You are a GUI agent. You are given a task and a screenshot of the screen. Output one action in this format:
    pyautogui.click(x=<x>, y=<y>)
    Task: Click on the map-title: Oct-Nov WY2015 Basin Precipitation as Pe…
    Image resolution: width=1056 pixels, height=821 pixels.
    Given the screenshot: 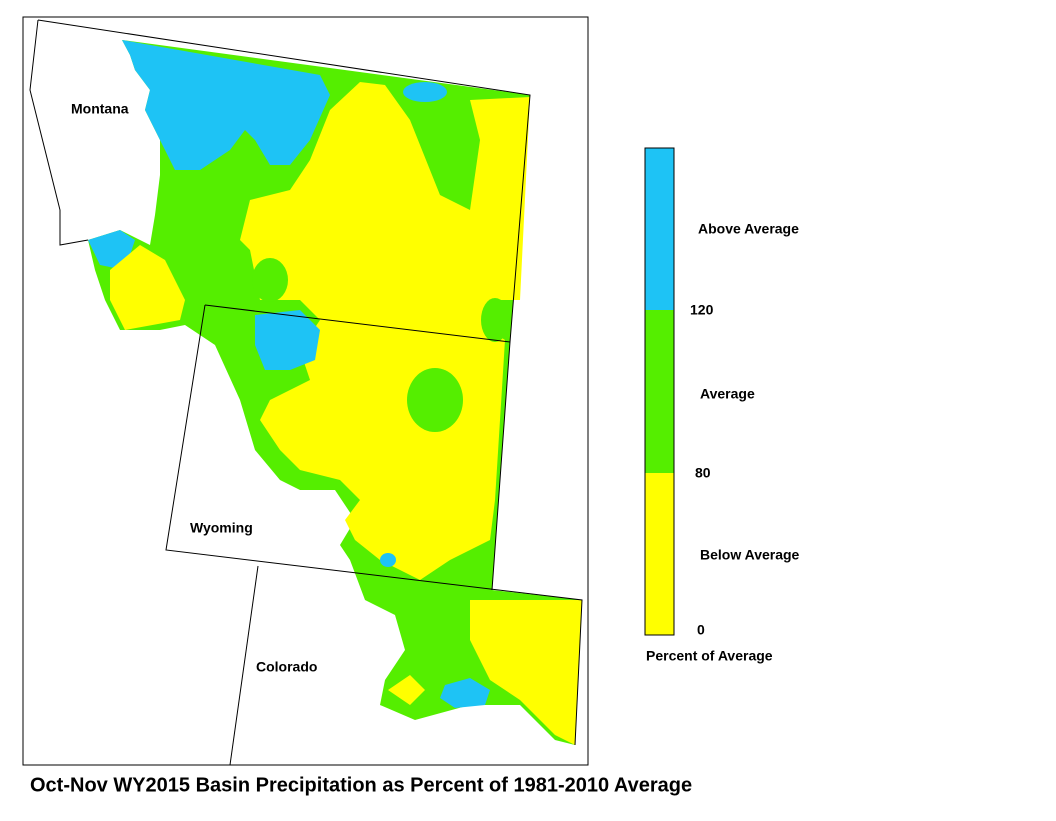 What is the action you would take?
    pyautogui.click(x=361, y=785)
    